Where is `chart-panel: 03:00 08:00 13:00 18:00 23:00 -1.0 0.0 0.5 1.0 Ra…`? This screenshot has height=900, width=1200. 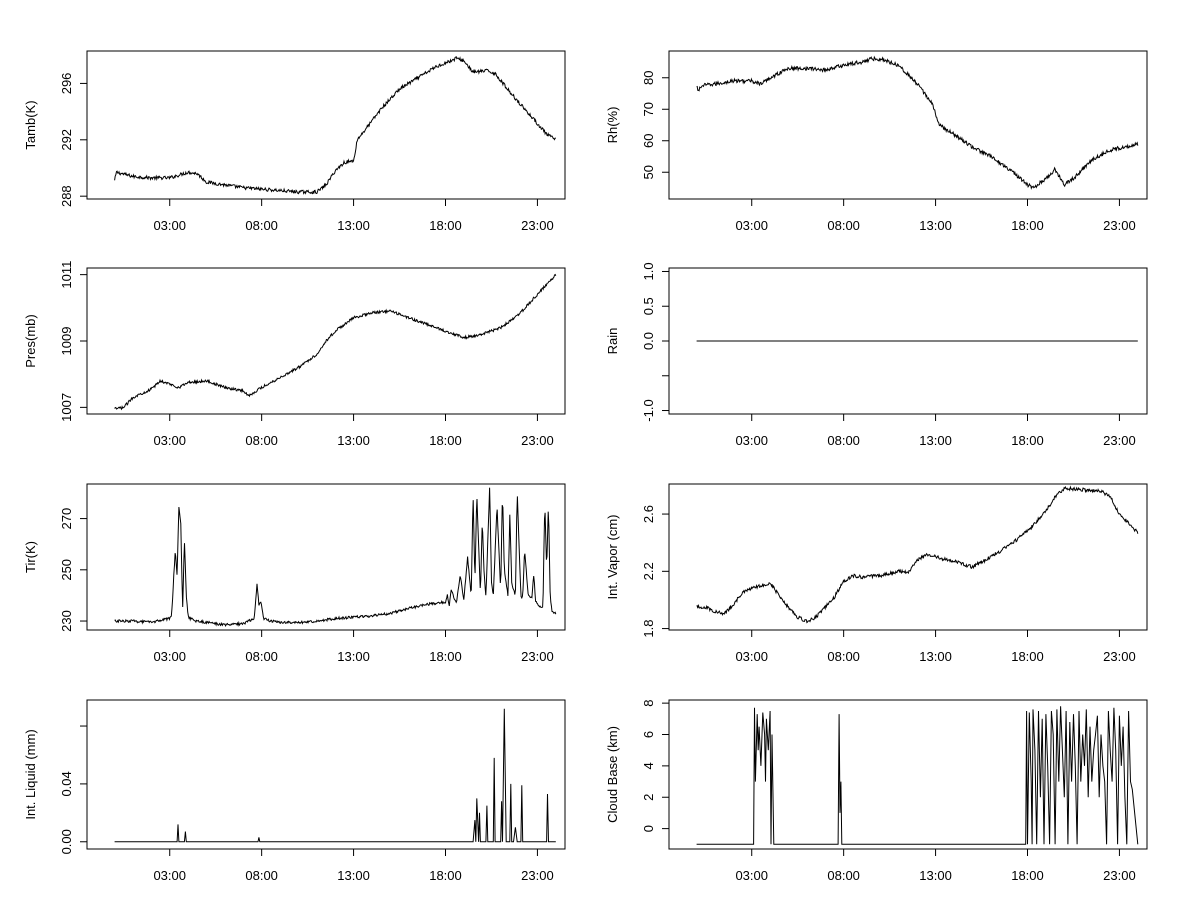
chart-panel: 03:00 08:00 13:00 18:00 23:00 -1.0 0.0 0.5 1.0 Ra… is located at coordinates (876, 355).